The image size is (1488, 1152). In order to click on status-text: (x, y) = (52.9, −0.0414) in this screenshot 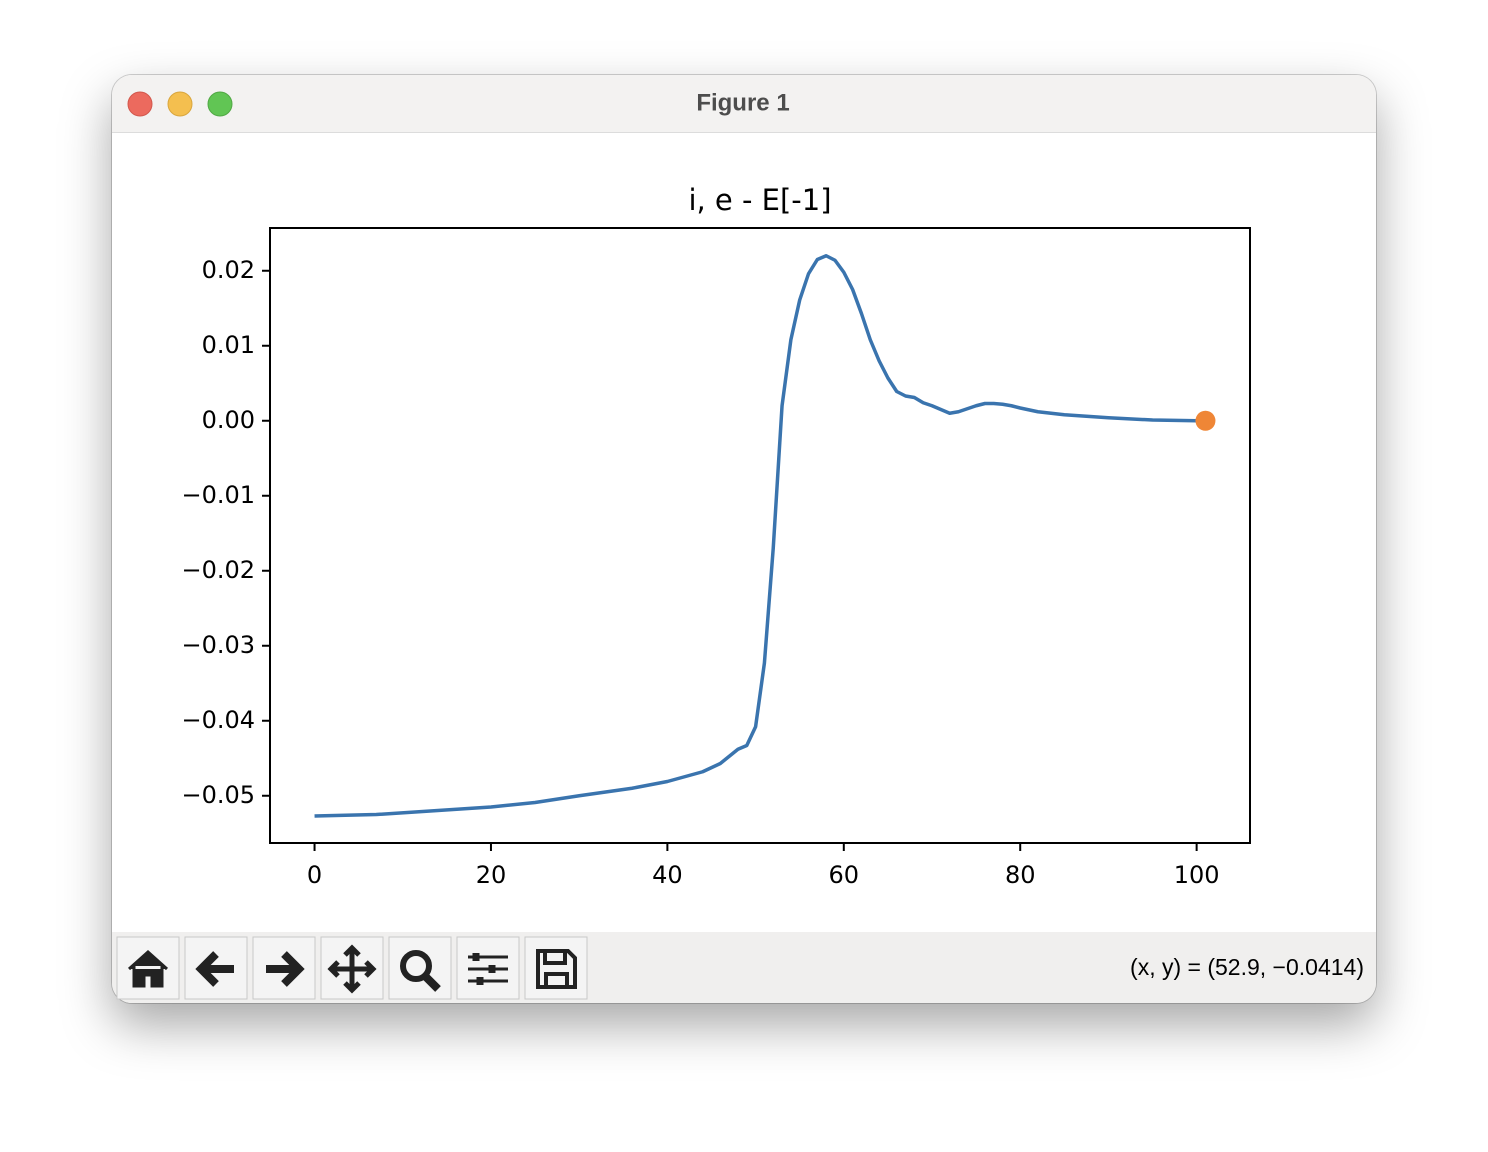, I will do `click(1247, 967)`.